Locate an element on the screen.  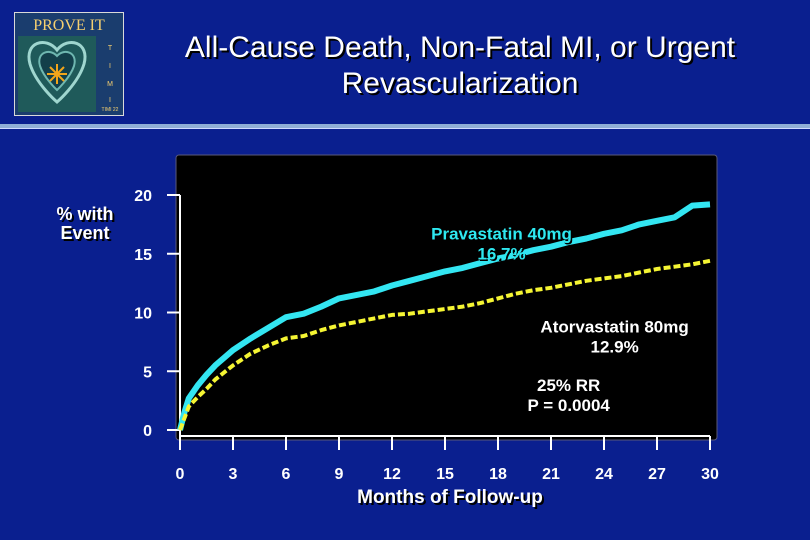
anno-atorvastatin-shadow: 12.9% is located at coordinates (616, 348).